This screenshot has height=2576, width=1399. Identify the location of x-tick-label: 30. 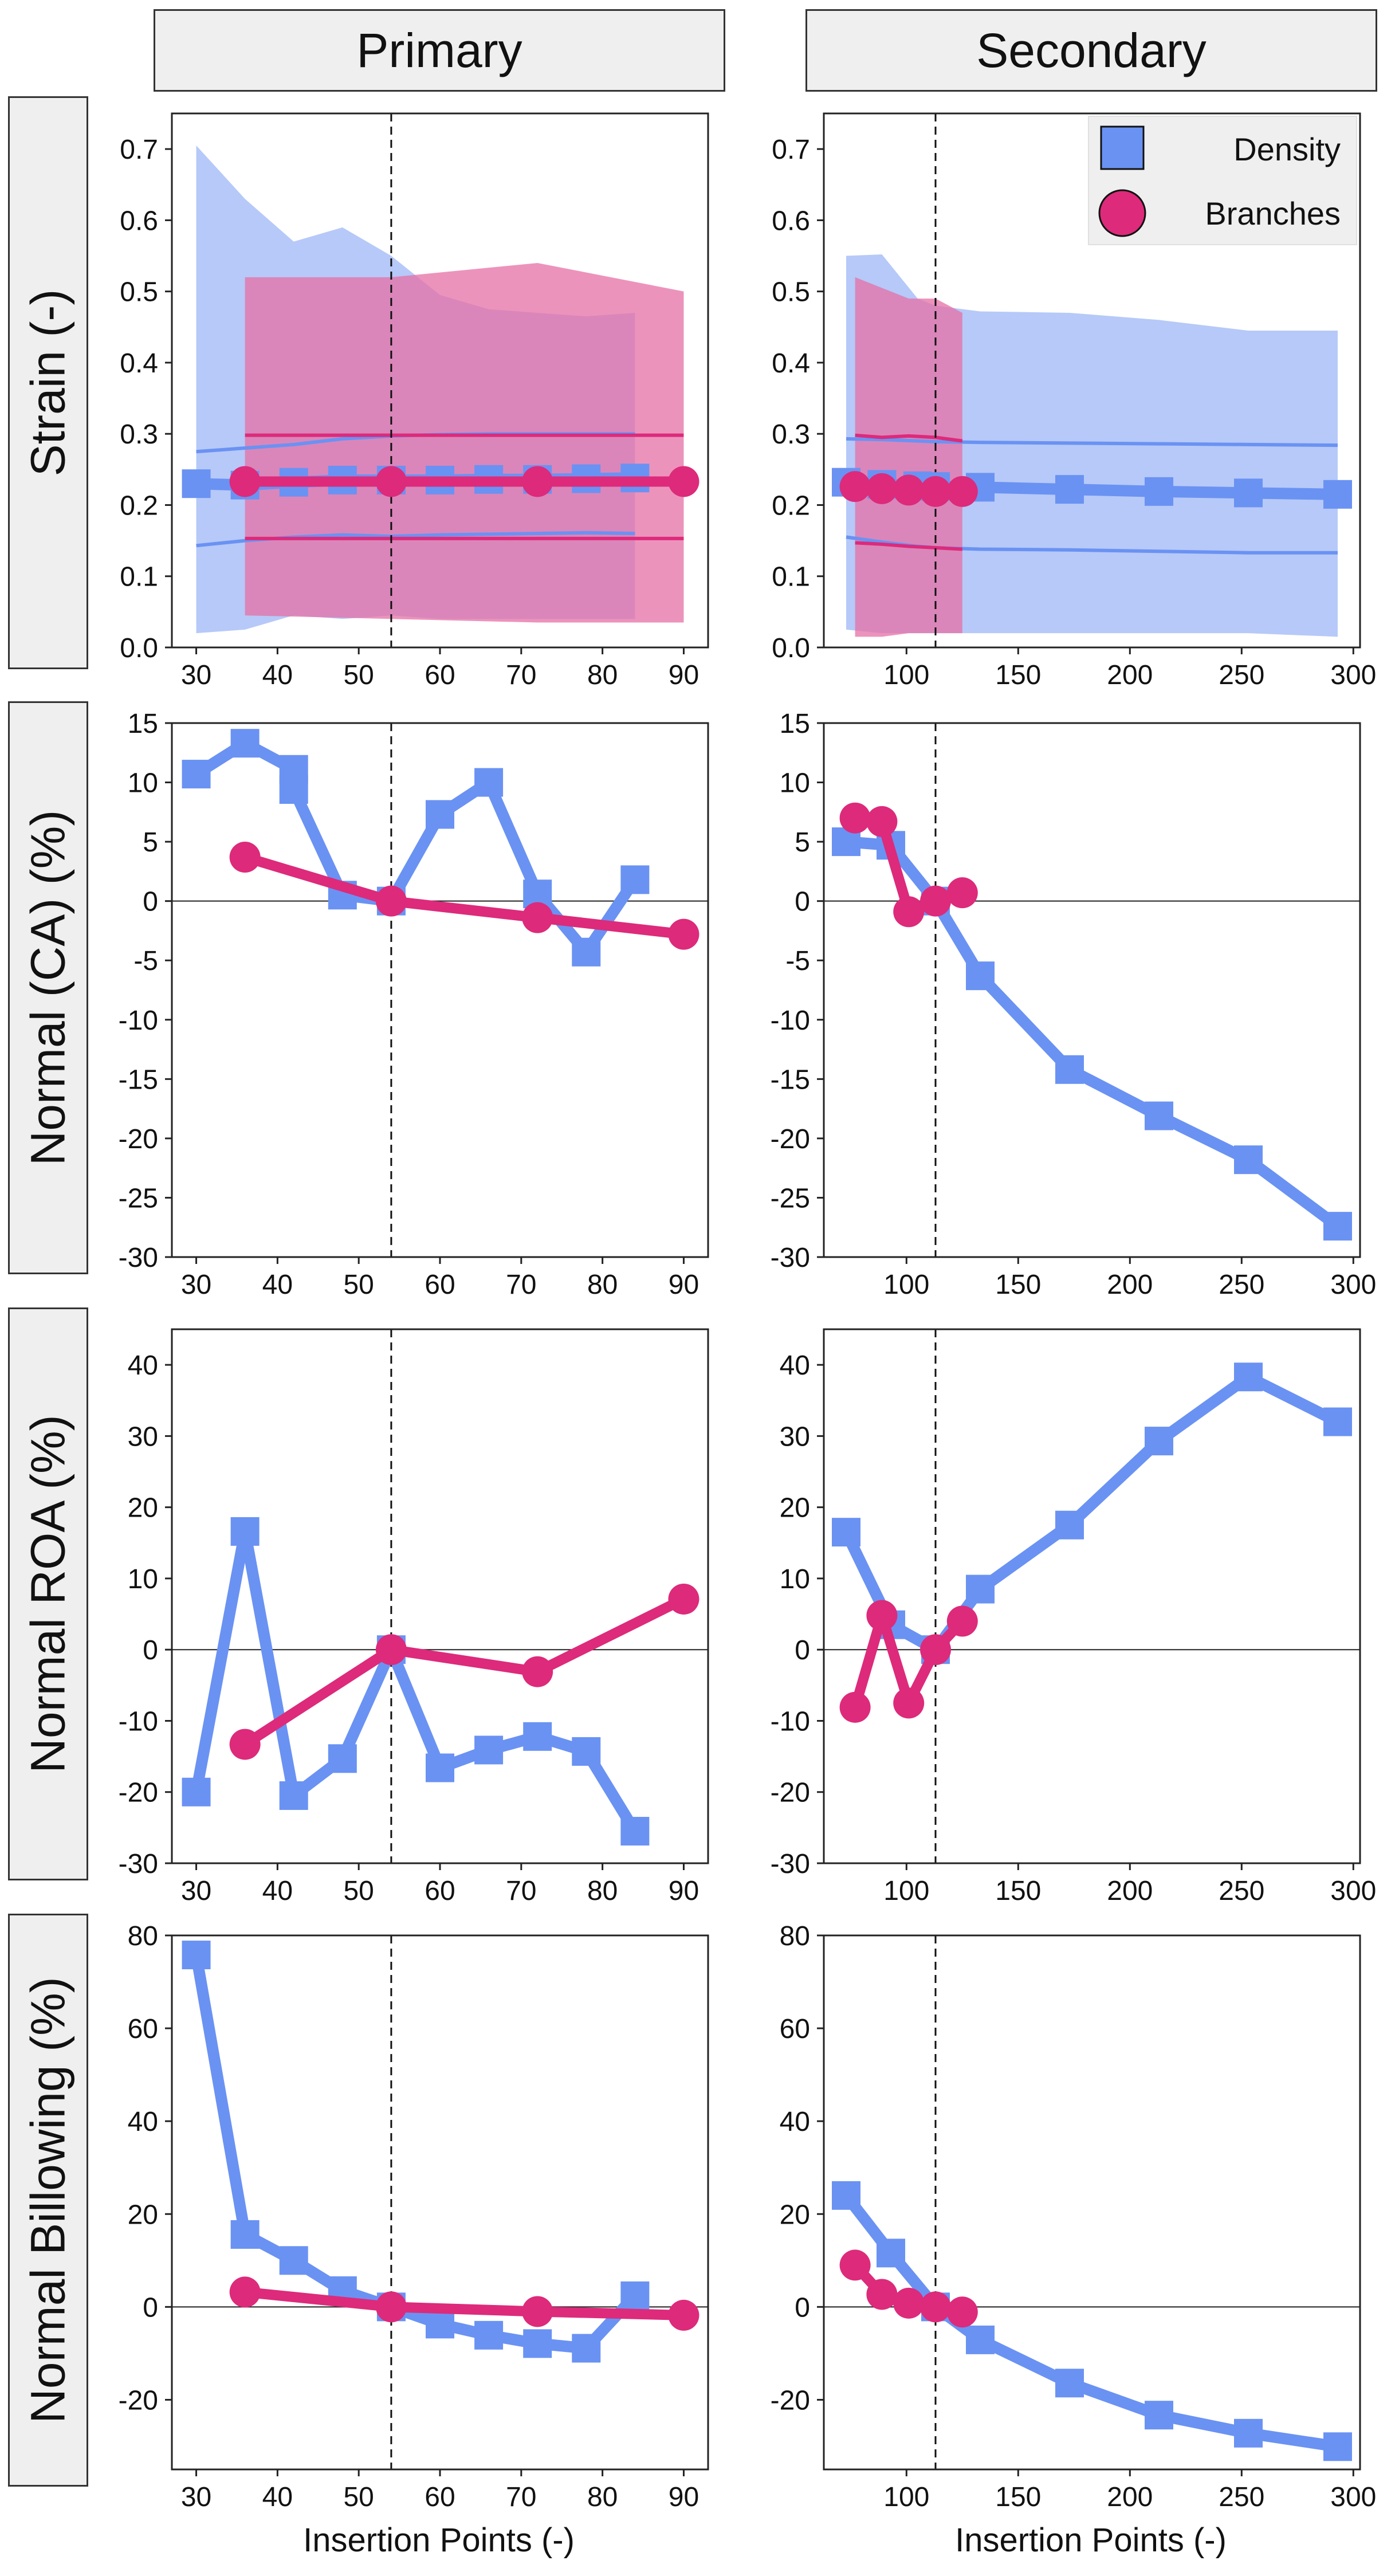
(196, 2497).